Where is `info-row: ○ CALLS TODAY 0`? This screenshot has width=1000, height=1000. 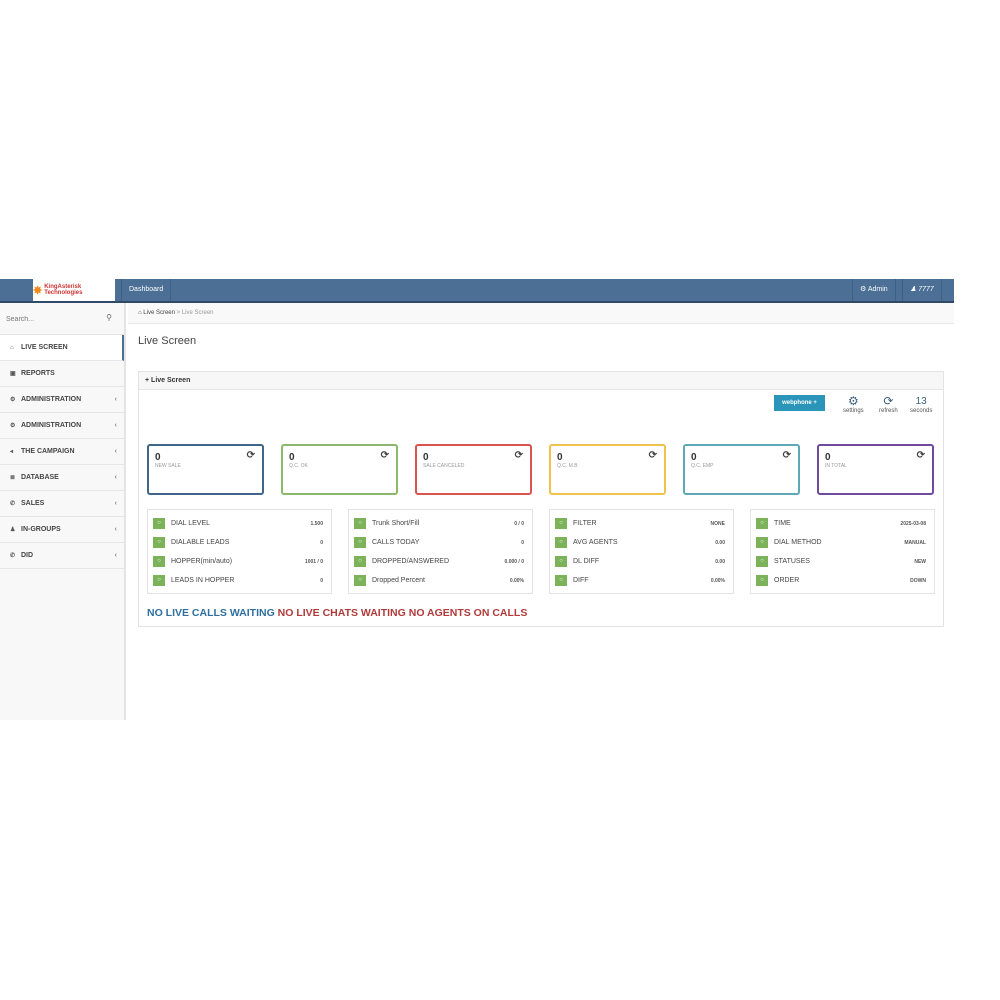
info-row: ○ CALLS TODAY 0 is located at coordinates (439, 542).